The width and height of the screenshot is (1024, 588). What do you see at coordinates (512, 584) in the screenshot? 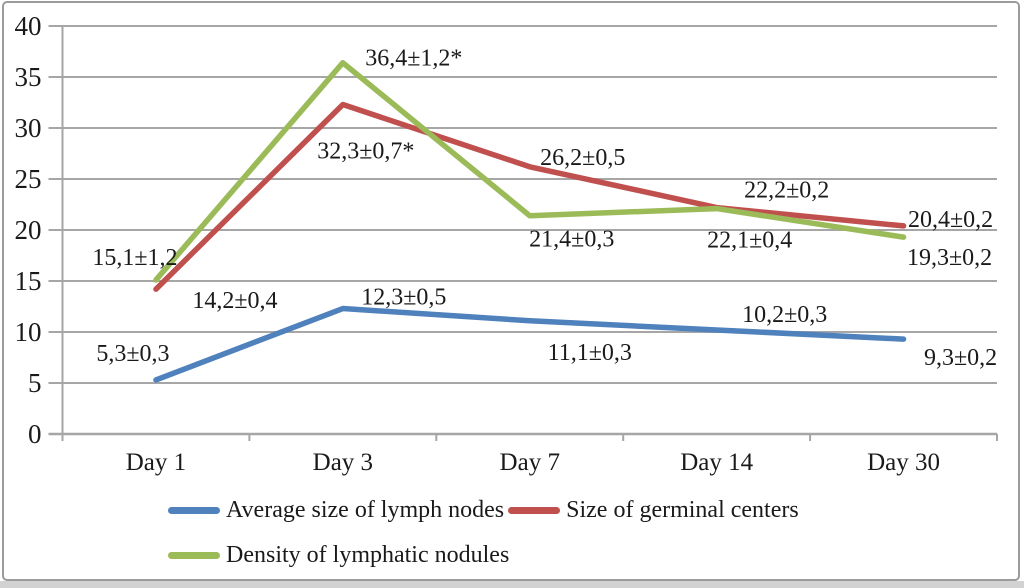
I see `figure-bottom-shadow` at bounding box center [512, 584].